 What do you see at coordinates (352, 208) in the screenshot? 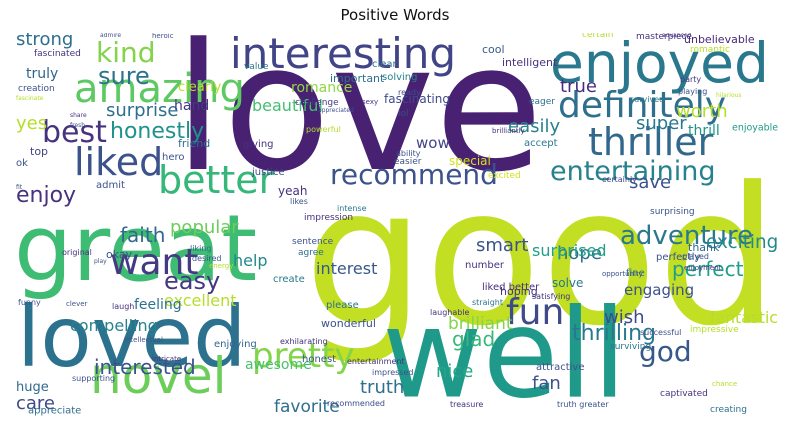
I see `word-likes: intense` at bounding box center [352, 208].